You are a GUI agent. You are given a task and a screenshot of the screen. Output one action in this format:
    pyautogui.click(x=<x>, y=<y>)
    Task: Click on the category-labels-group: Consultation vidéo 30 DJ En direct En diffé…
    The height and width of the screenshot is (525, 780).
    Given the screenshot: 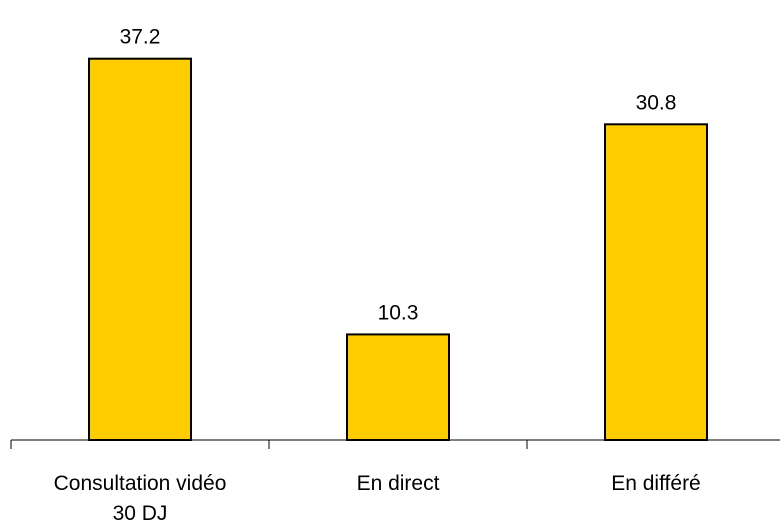 What is the action you would take?
    pyautogui.click(x=377, y=498)
    